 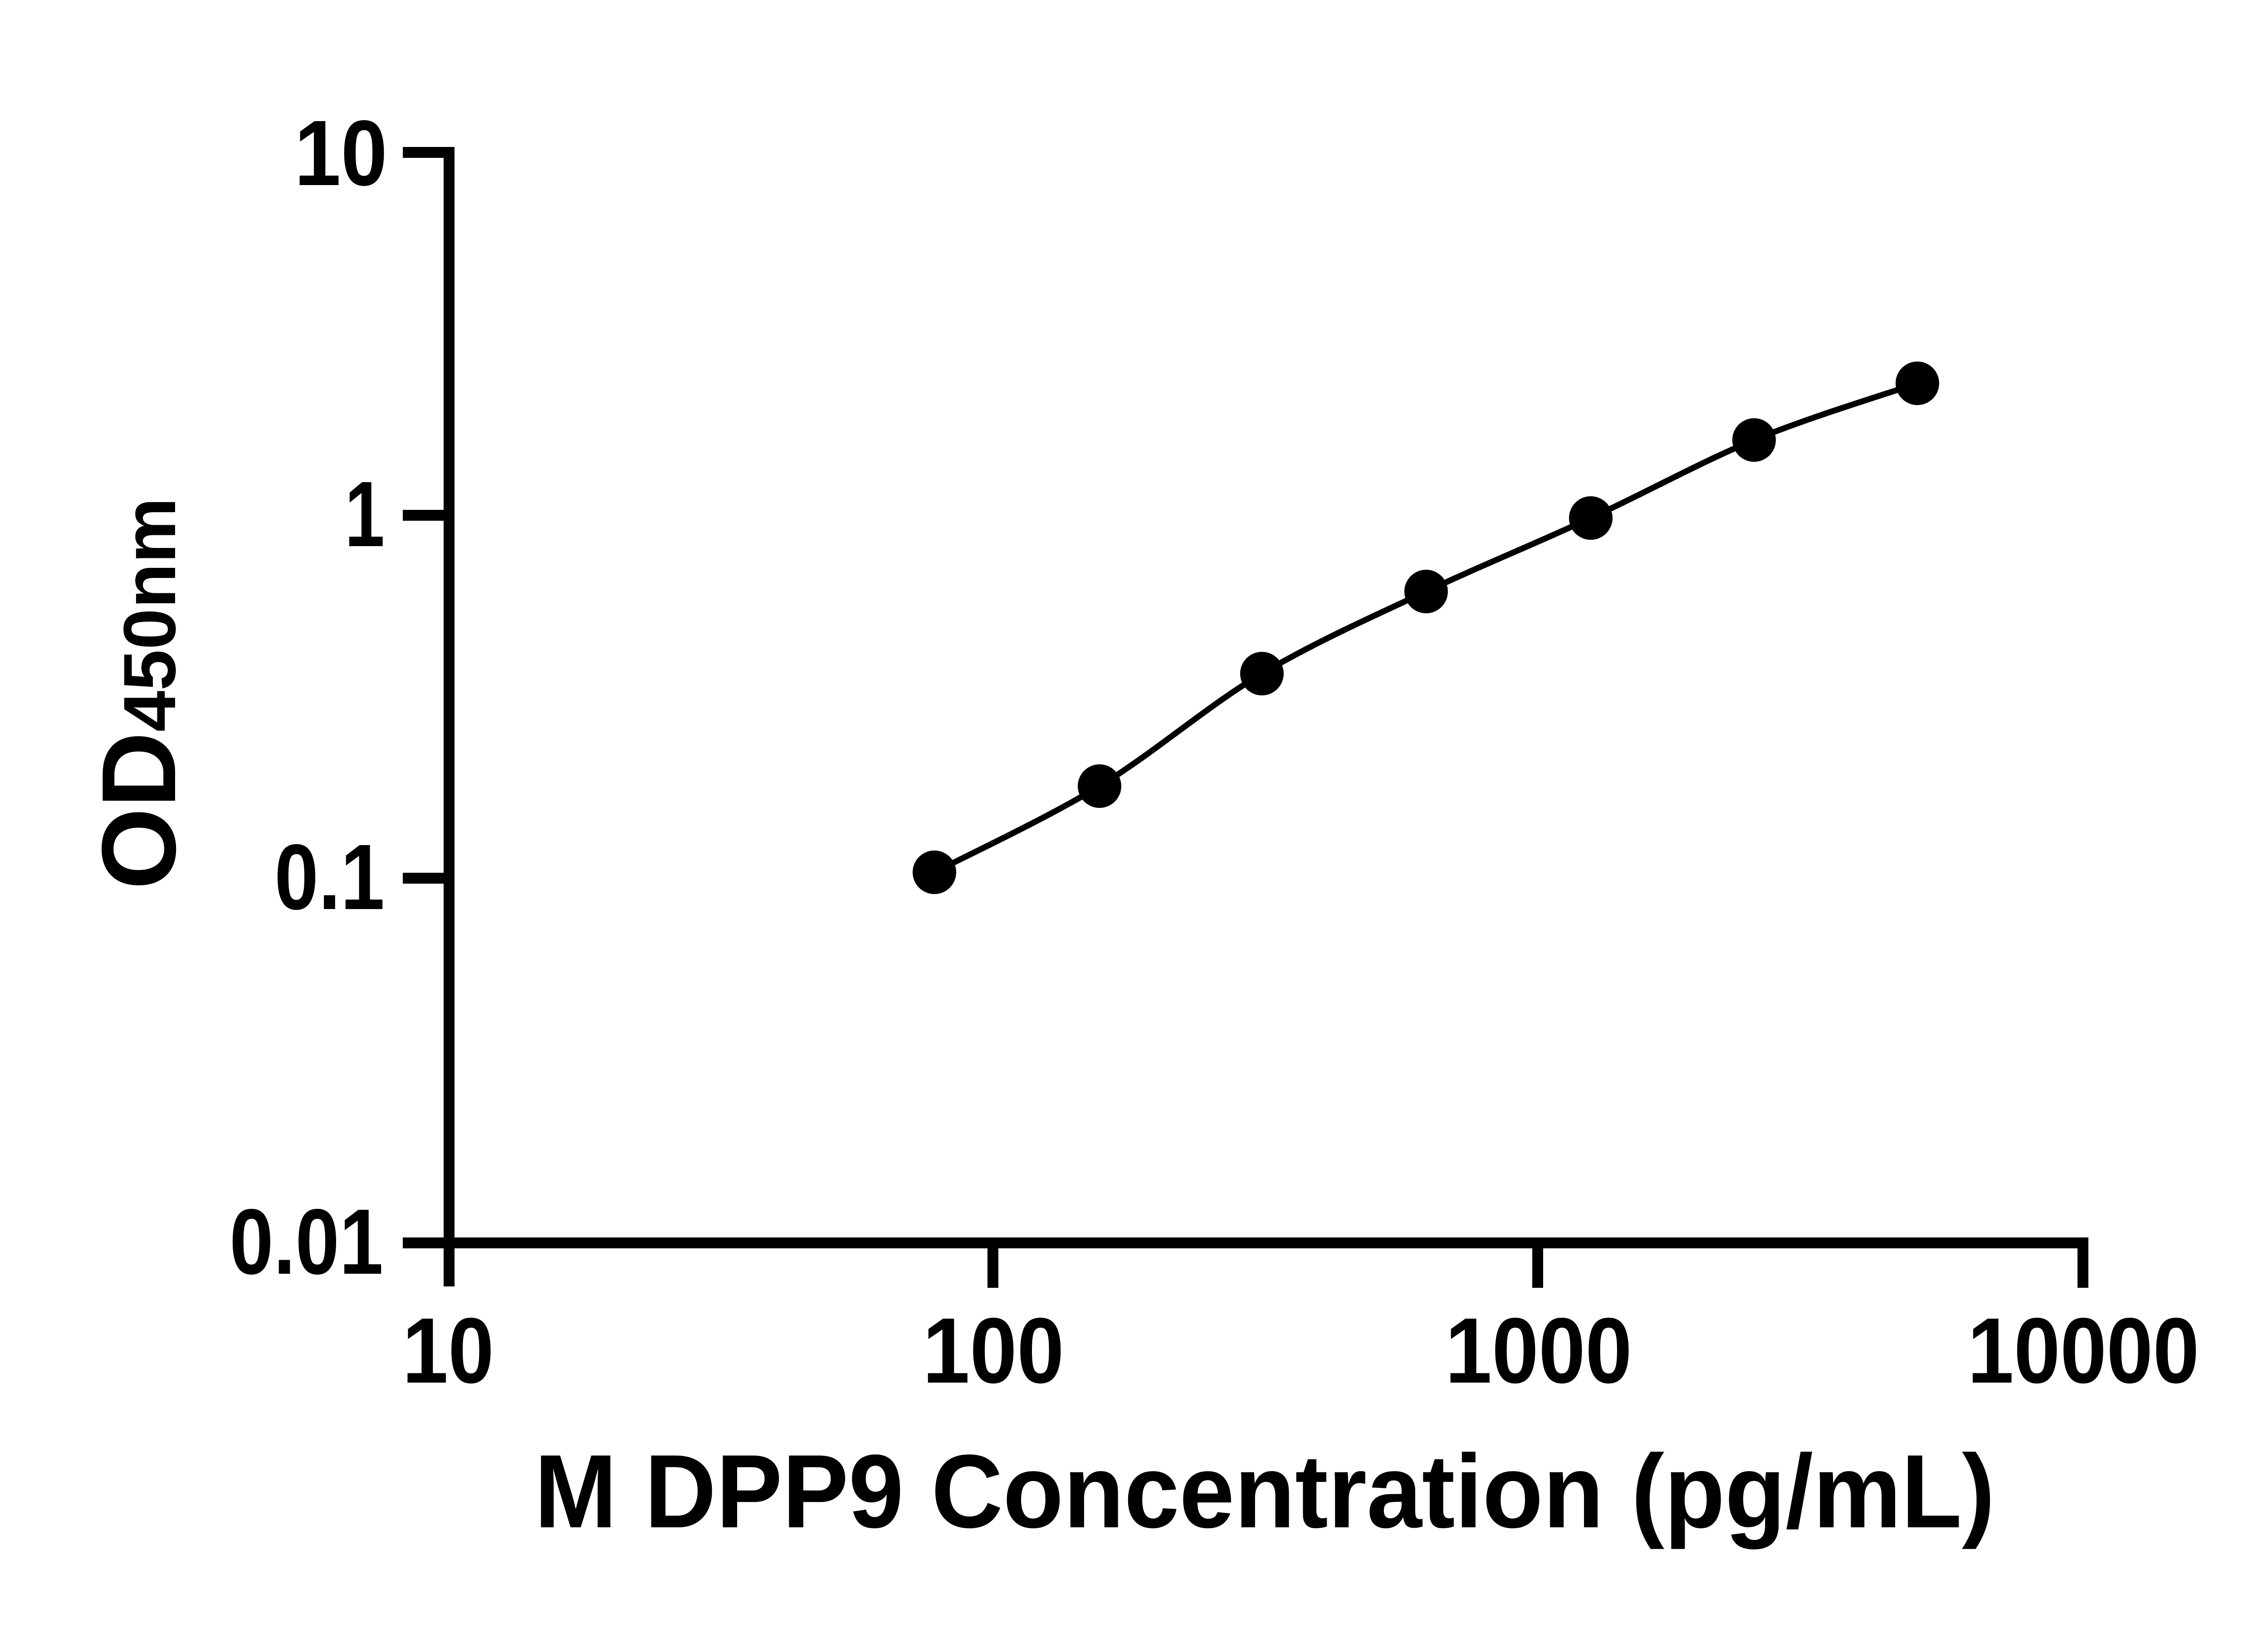 I want to click on svg-text: 1000, so click(x=1539, y=1351).